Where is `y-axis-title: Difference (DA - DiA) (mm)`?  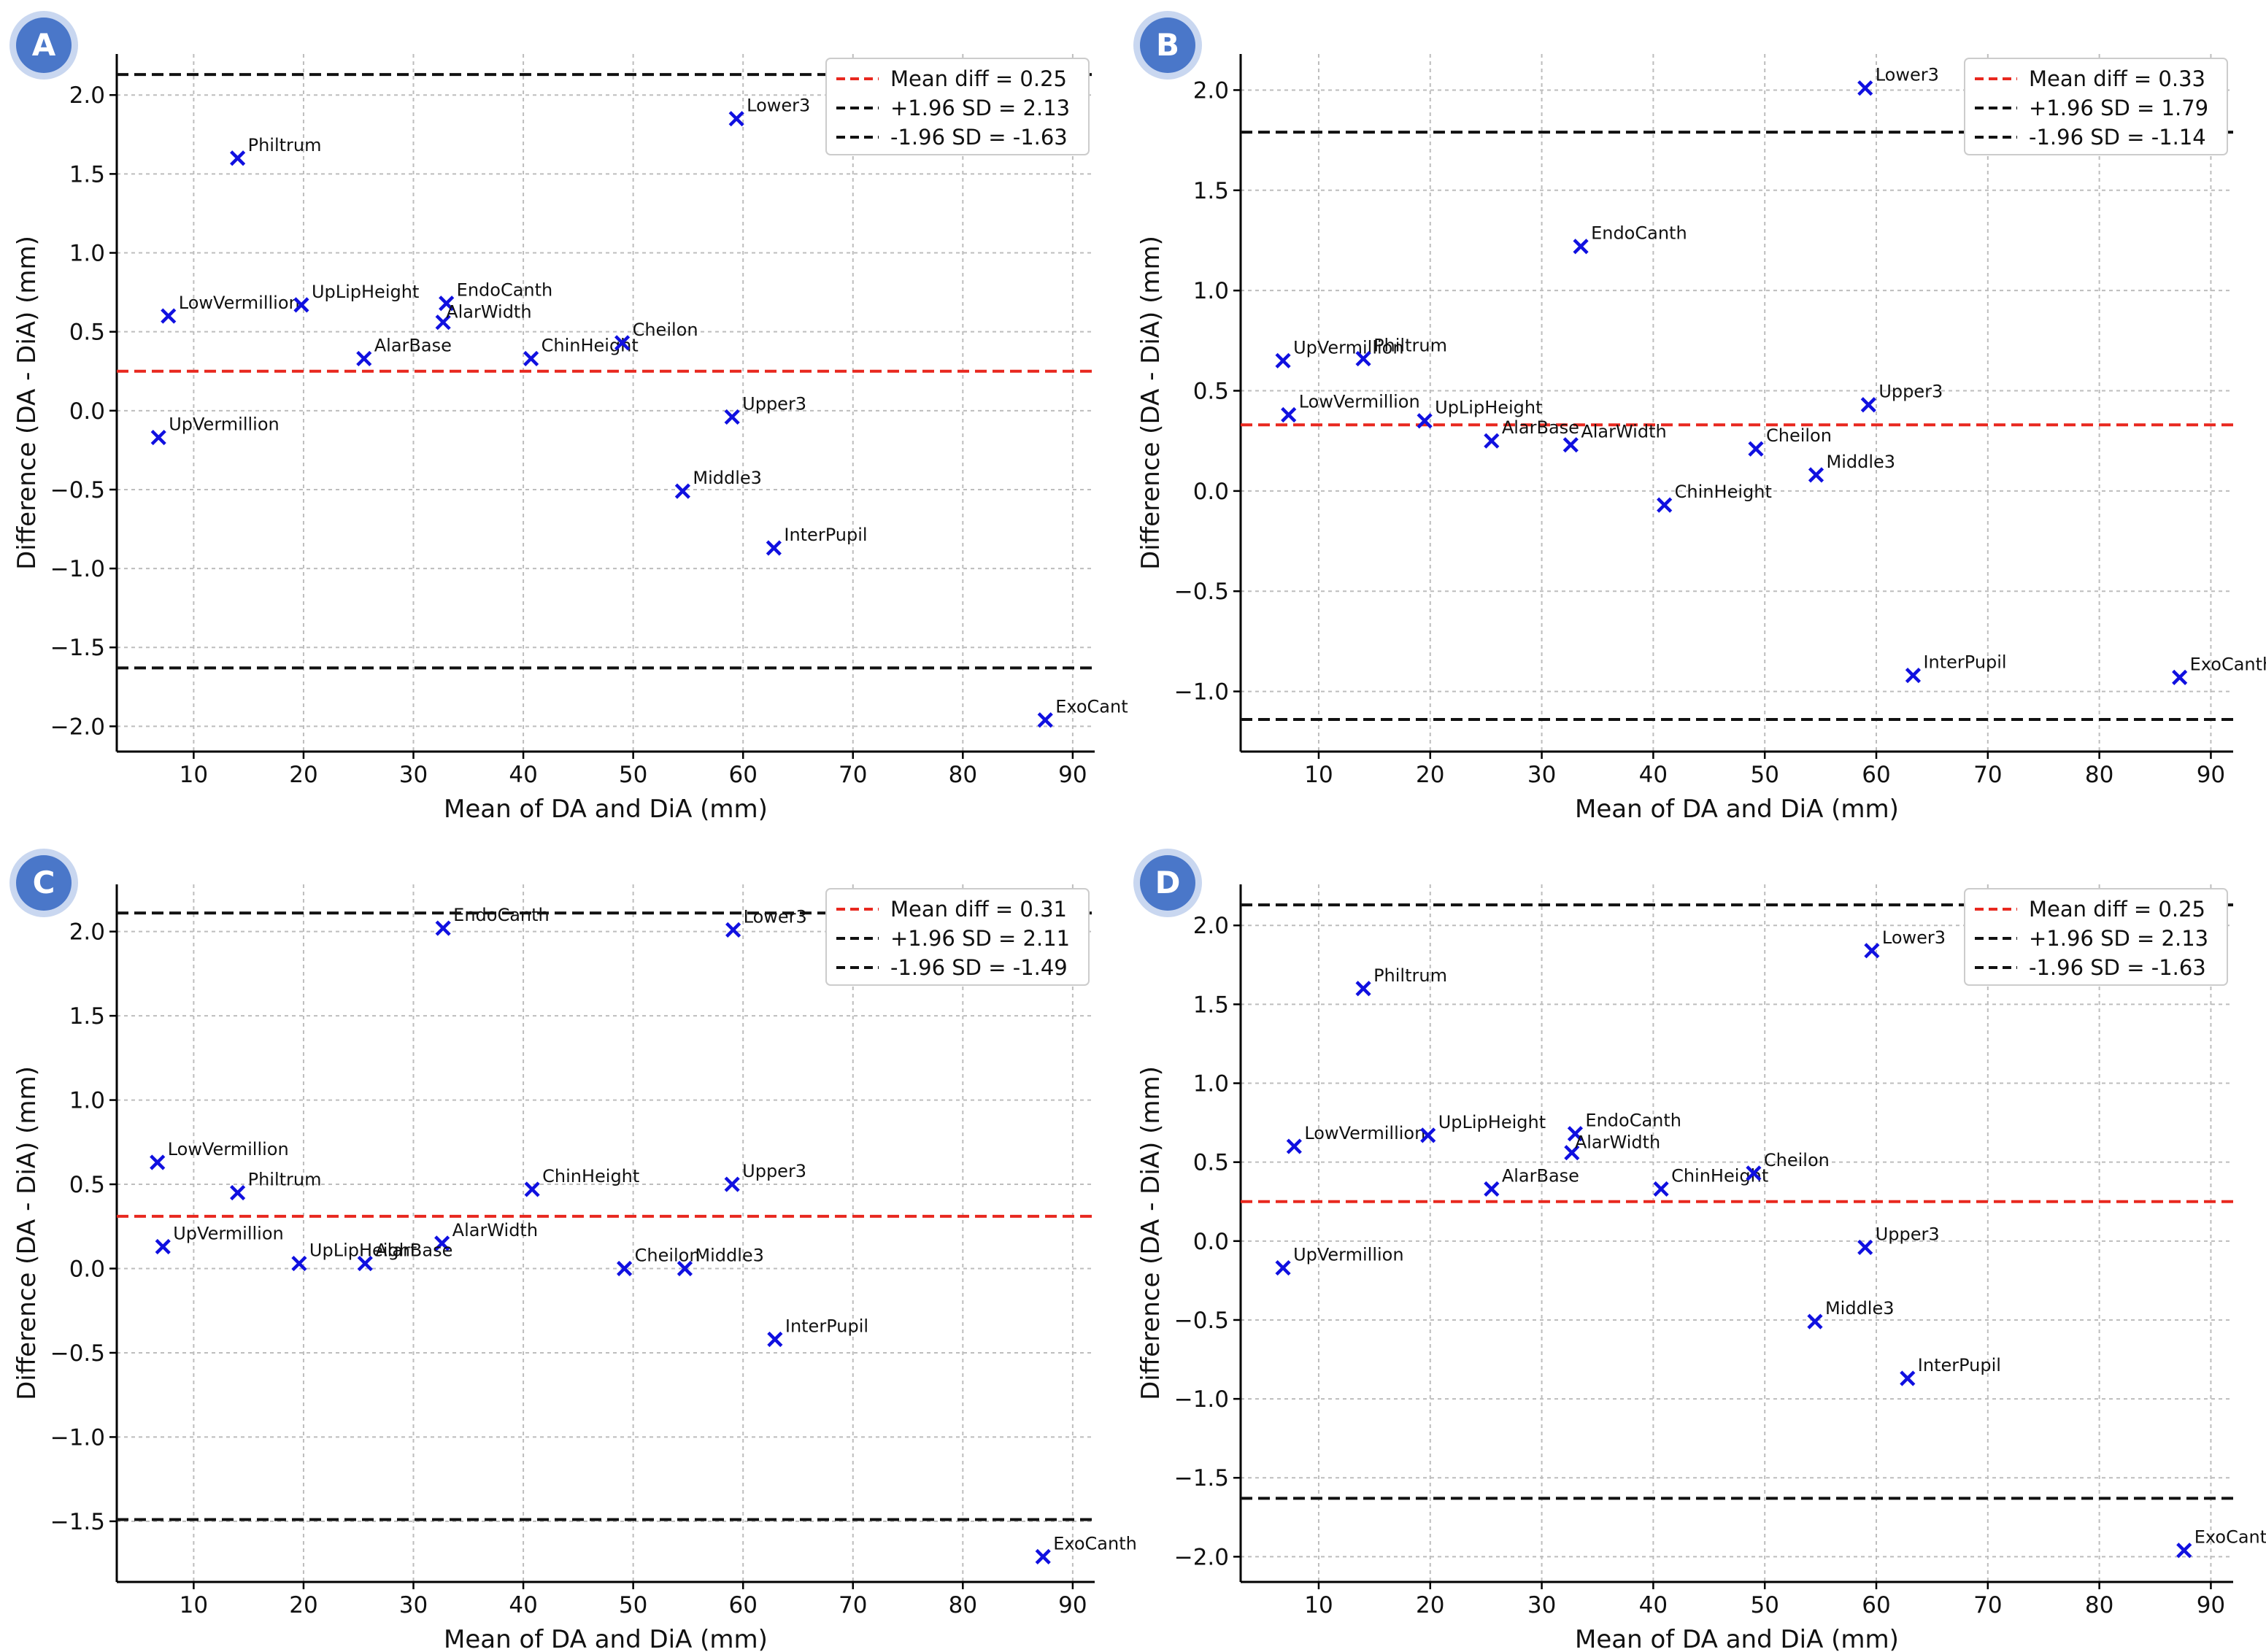 y-axis-title: Difference (DA - DiA) (mm) is located at coordinates (1150, 1233).